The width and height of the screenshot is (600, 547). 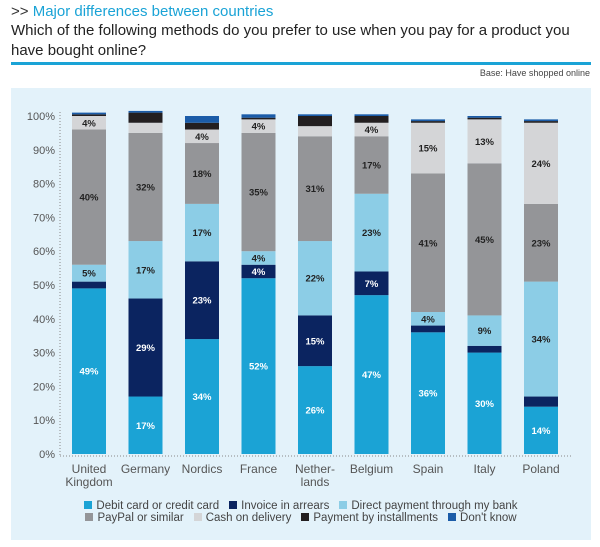 I want to click on data-label: 45%, so click(x=485, y=240).